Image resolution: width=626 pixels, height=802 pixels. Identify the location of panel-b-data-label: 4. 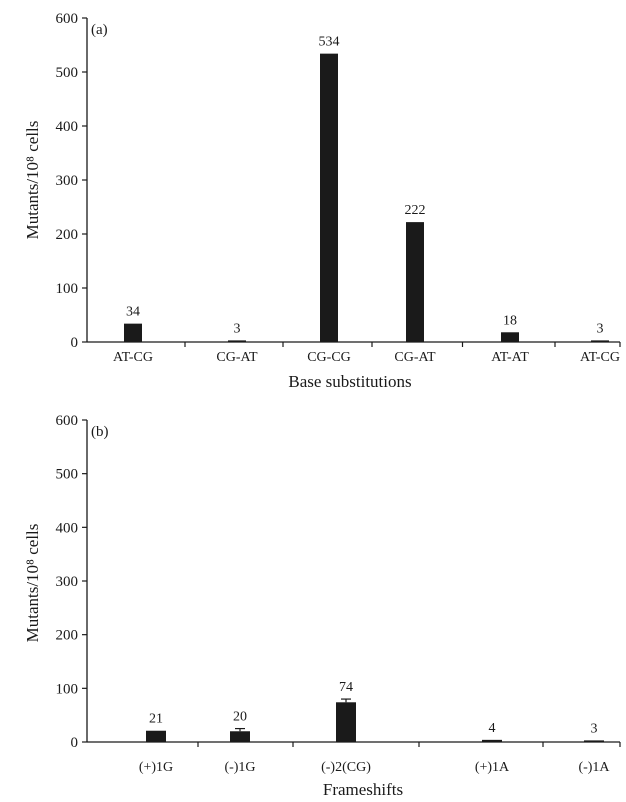
(492, 728).